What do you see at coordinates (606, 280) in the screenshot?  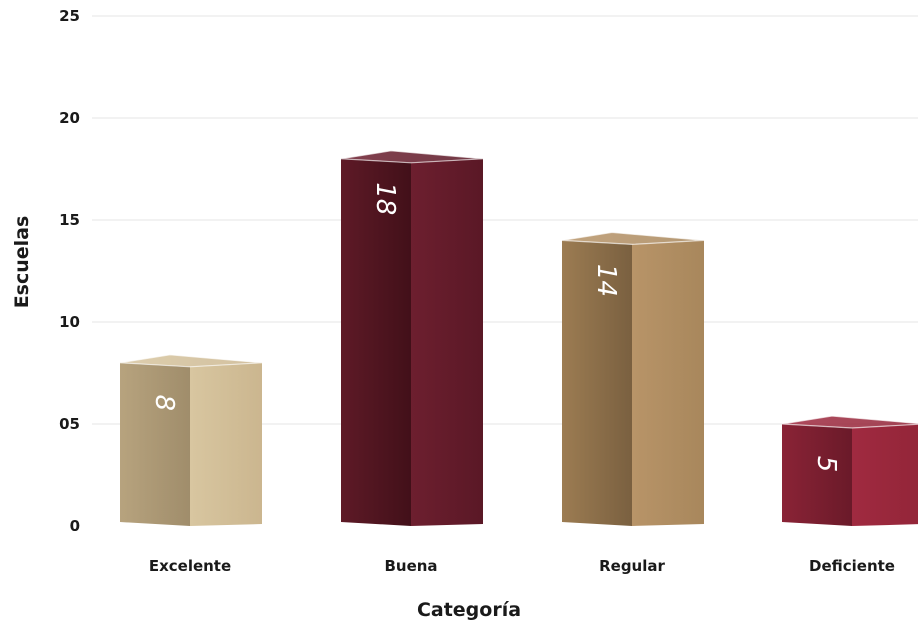 I see `bar-value-label: 14` at bounding box center [606, 280].